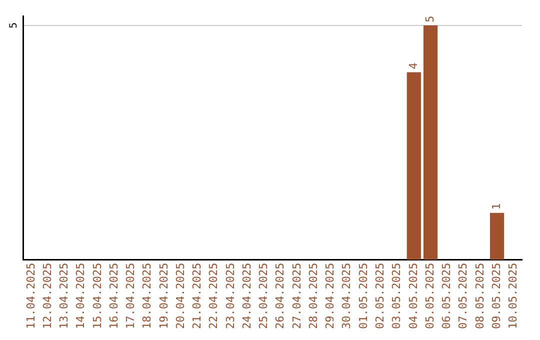 The image size is (540, 340). What do you see at coordinates (31, 296) in the screenshot?
I see `x-tick-label: 11.04.2025` at bounding box center [31, 296].